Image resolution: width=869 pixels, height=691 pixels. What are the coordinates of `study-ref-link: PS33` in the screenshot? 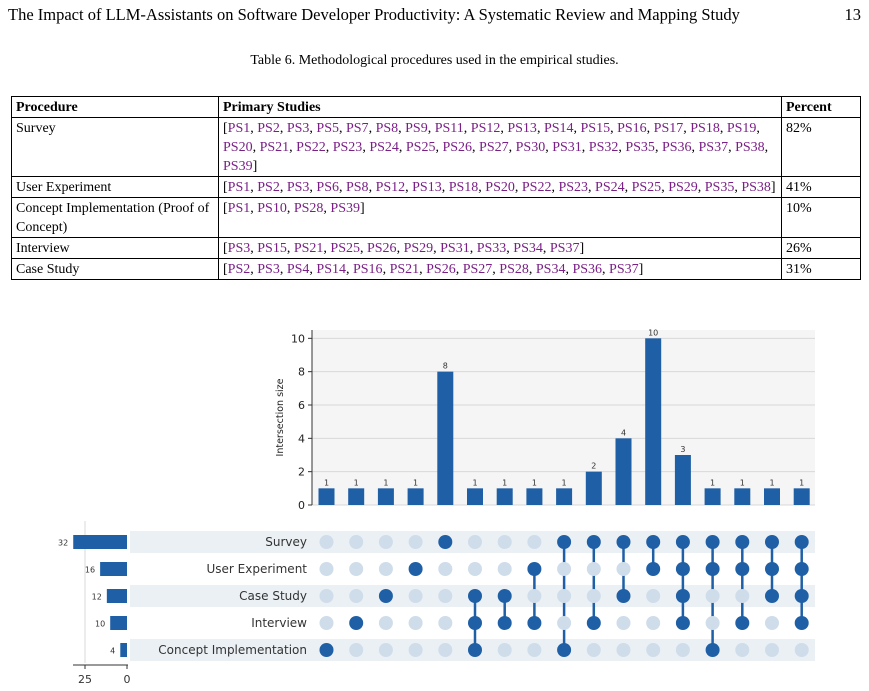 It's located at (491, 248).